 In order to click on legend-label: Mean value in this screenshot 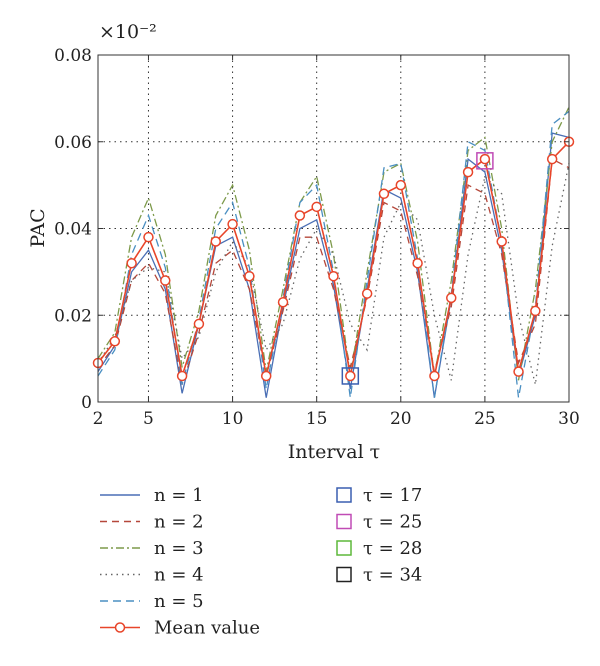, I will do `click(207, 628)`.